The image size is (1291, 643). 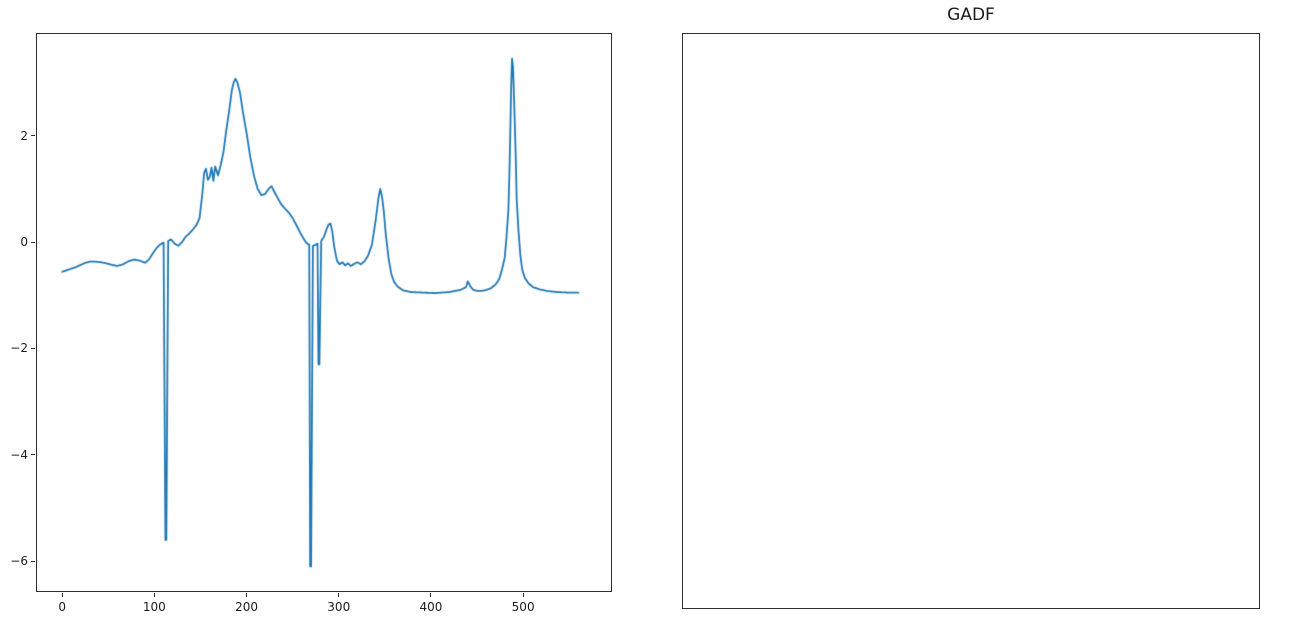 I want to click on y-tick-label: 0, so click(x=24, y=242).